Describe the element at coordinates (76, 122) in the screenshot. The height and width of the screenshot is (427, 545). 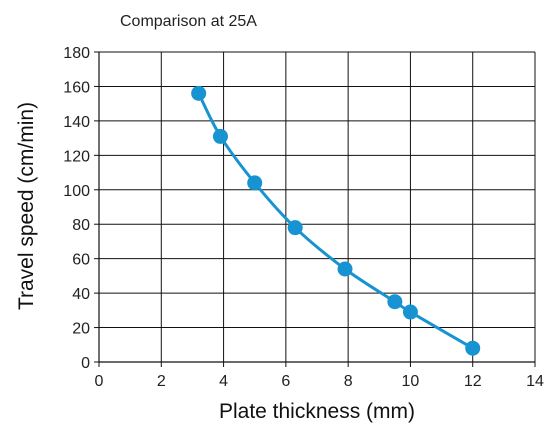
I see `y-tick-label: 140` at that location.